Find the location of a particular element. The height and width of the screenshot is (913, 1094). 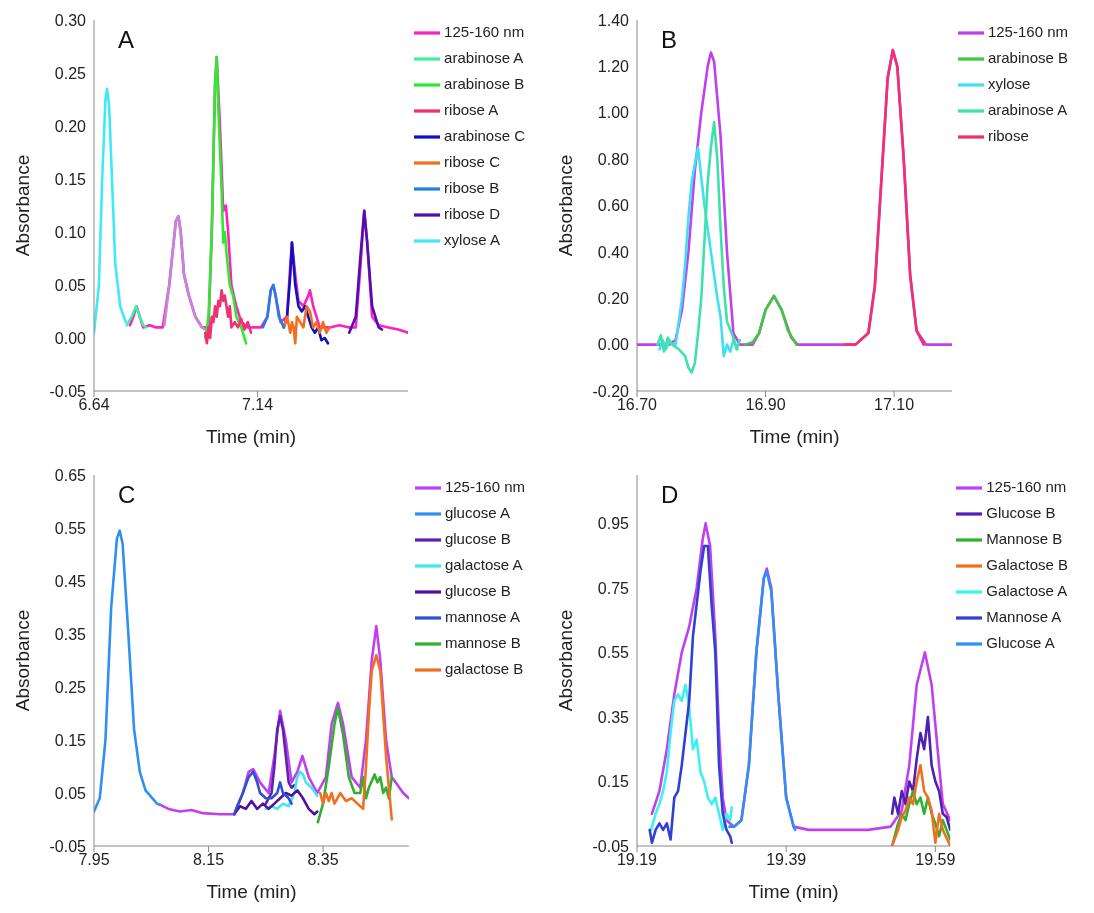

x-tick-label: 7.95 is located at coordinates (94, 860).